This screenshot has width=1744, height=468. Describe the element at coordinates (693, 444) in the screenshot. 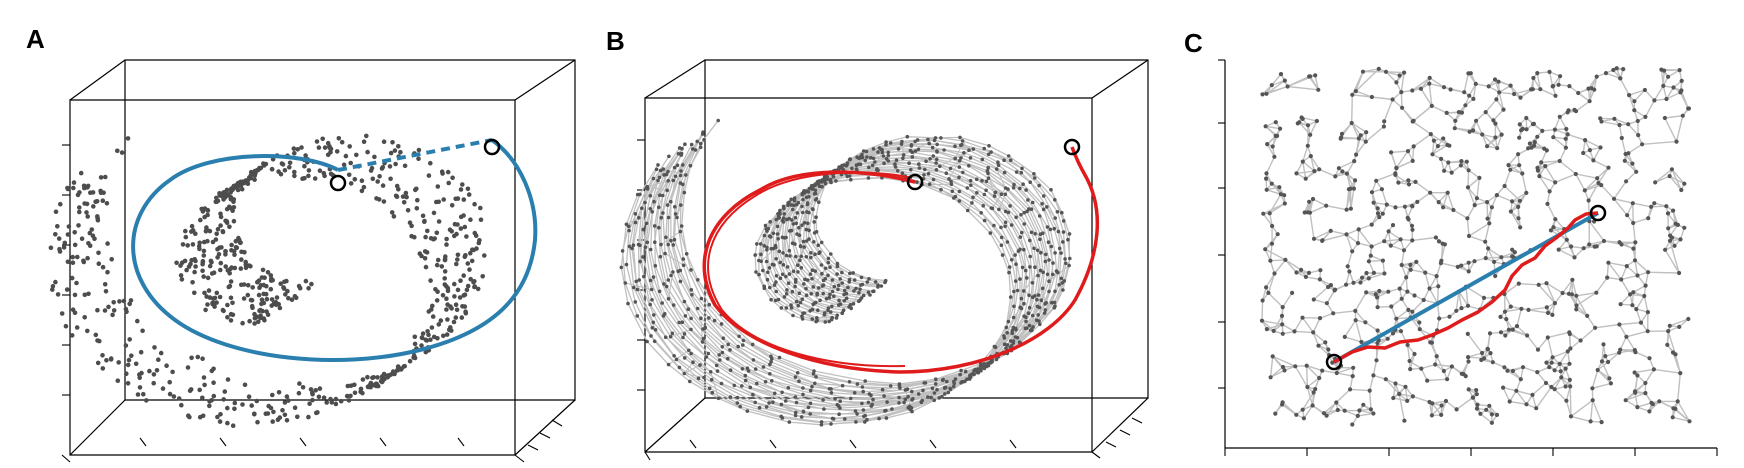

I see `axis-tick` at that location.